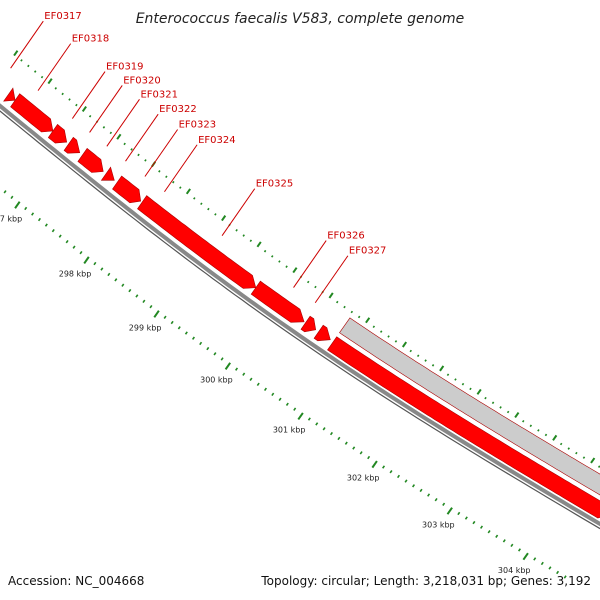  I want to click on kbp-label: 302 kbp, so click(363, 478).